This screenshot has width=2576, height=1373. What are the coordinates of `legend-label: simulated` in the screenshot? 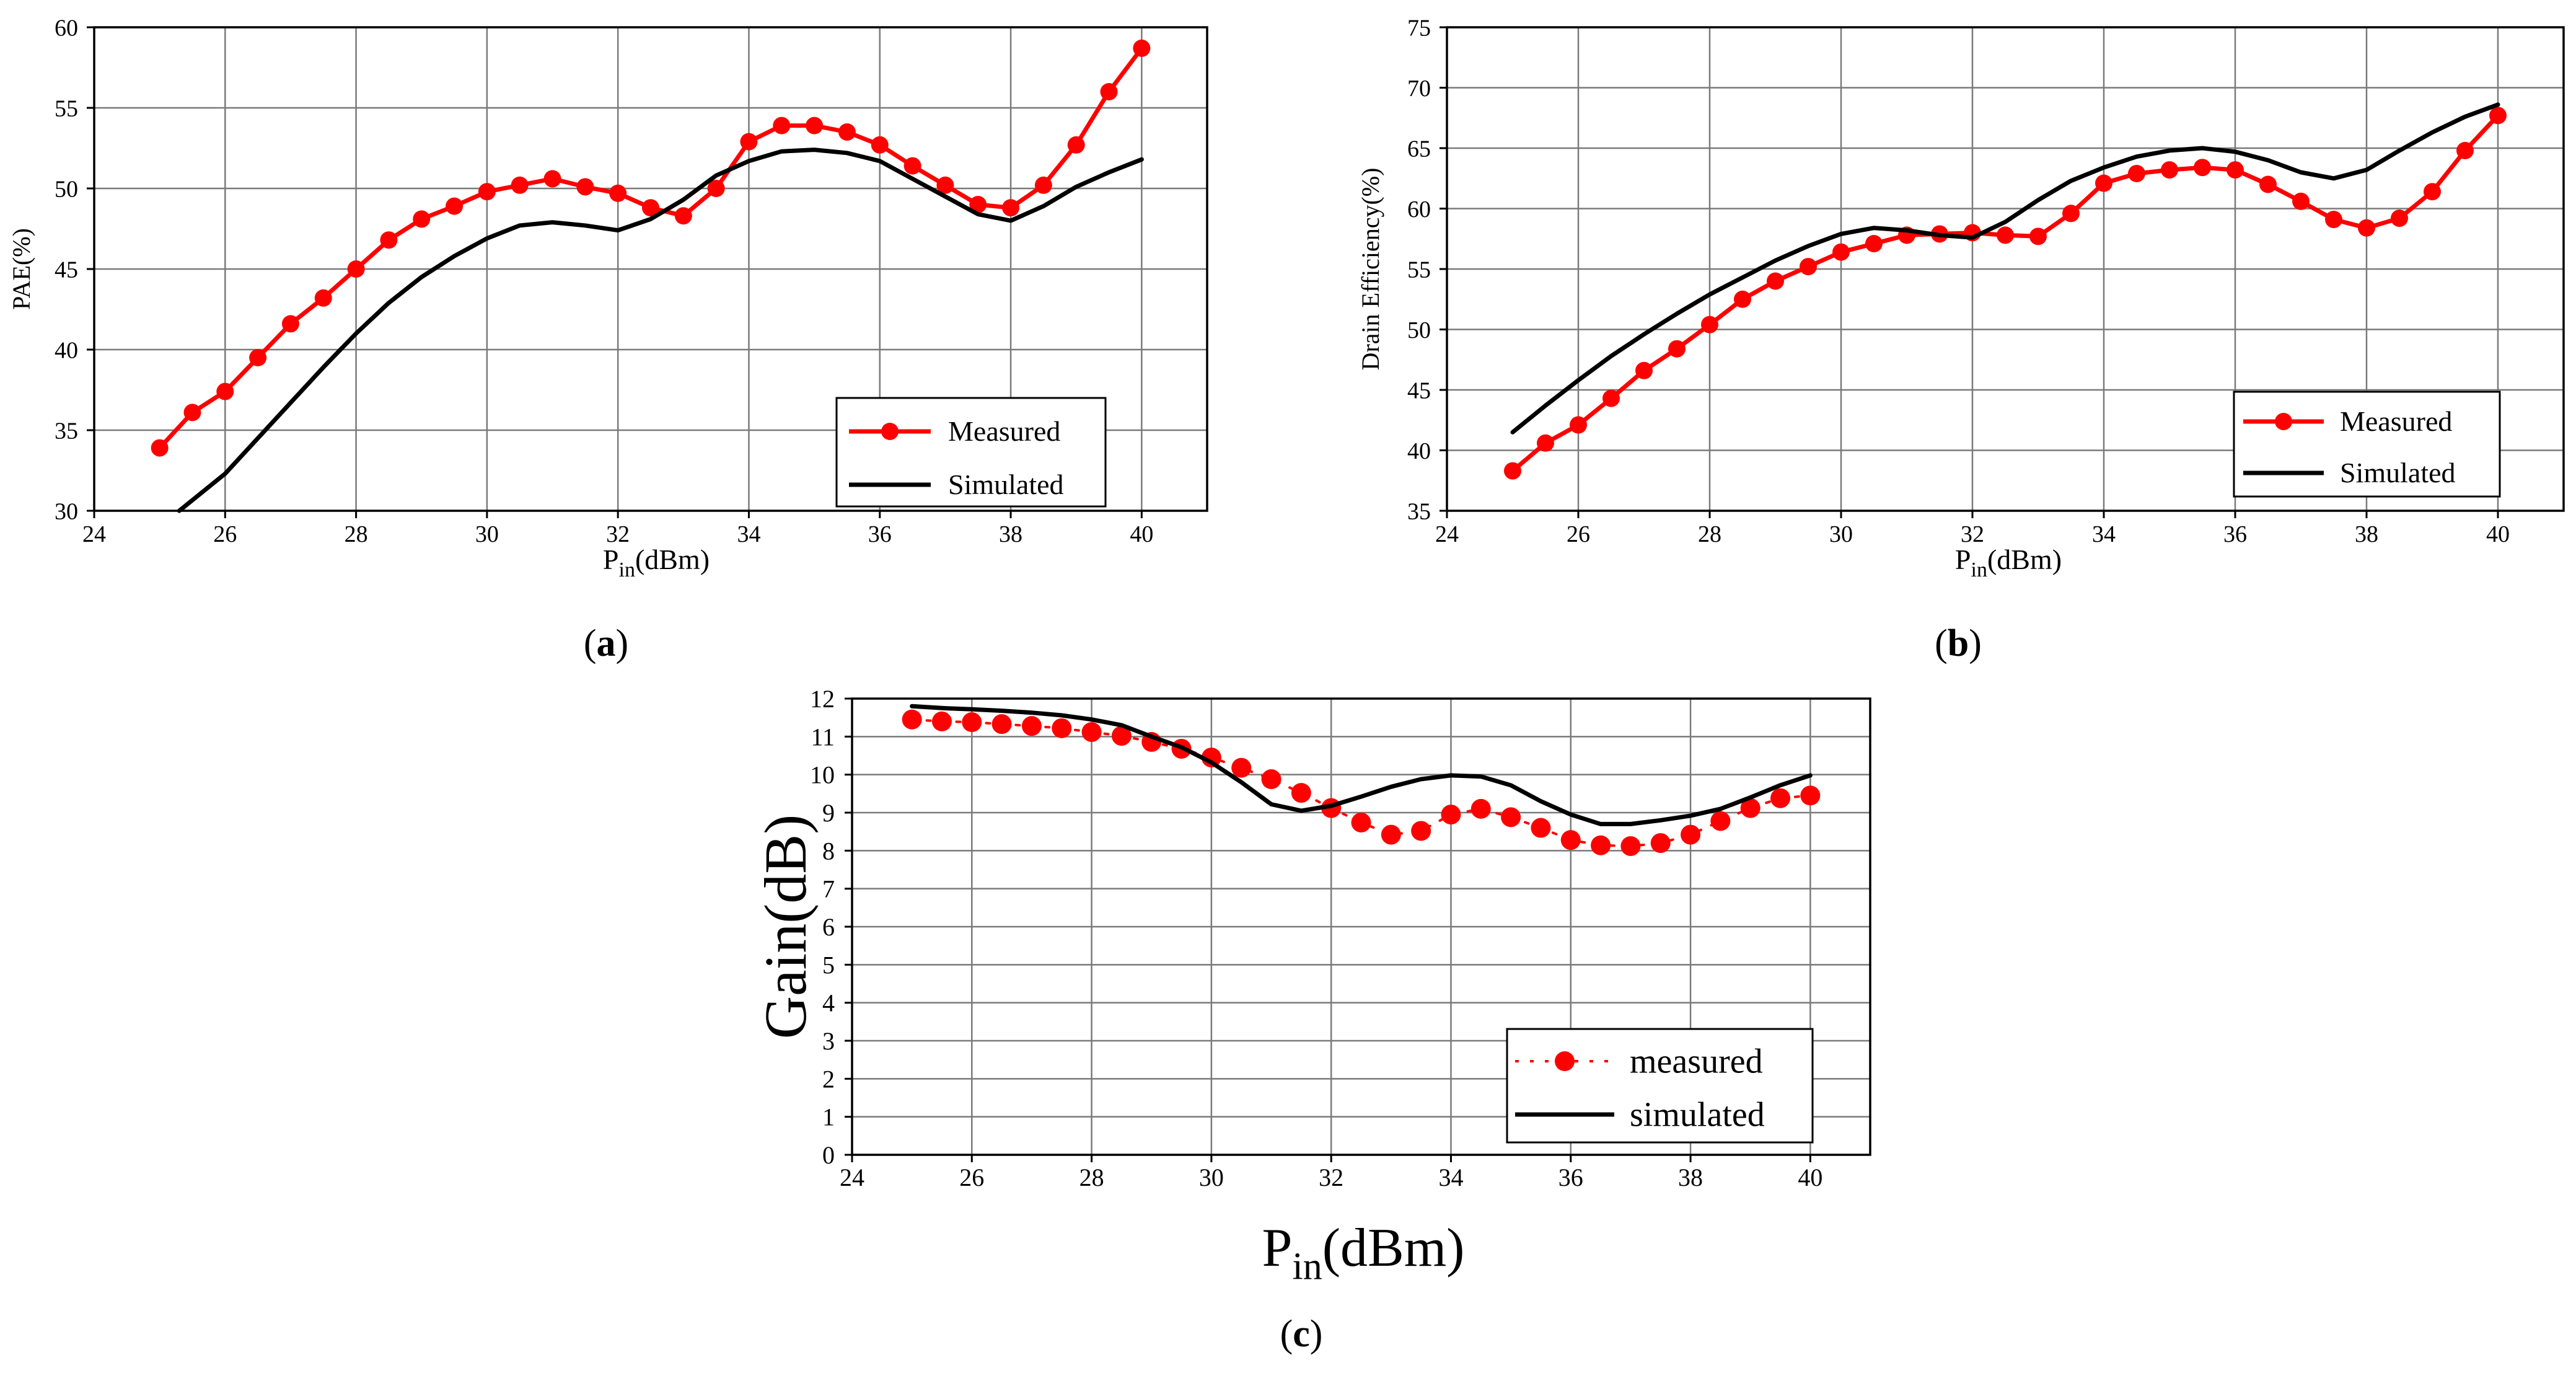 It's located at (1698, 1114).